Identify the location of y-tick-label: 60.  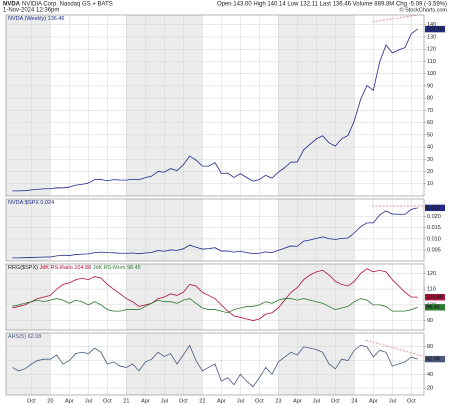
(430, 123).